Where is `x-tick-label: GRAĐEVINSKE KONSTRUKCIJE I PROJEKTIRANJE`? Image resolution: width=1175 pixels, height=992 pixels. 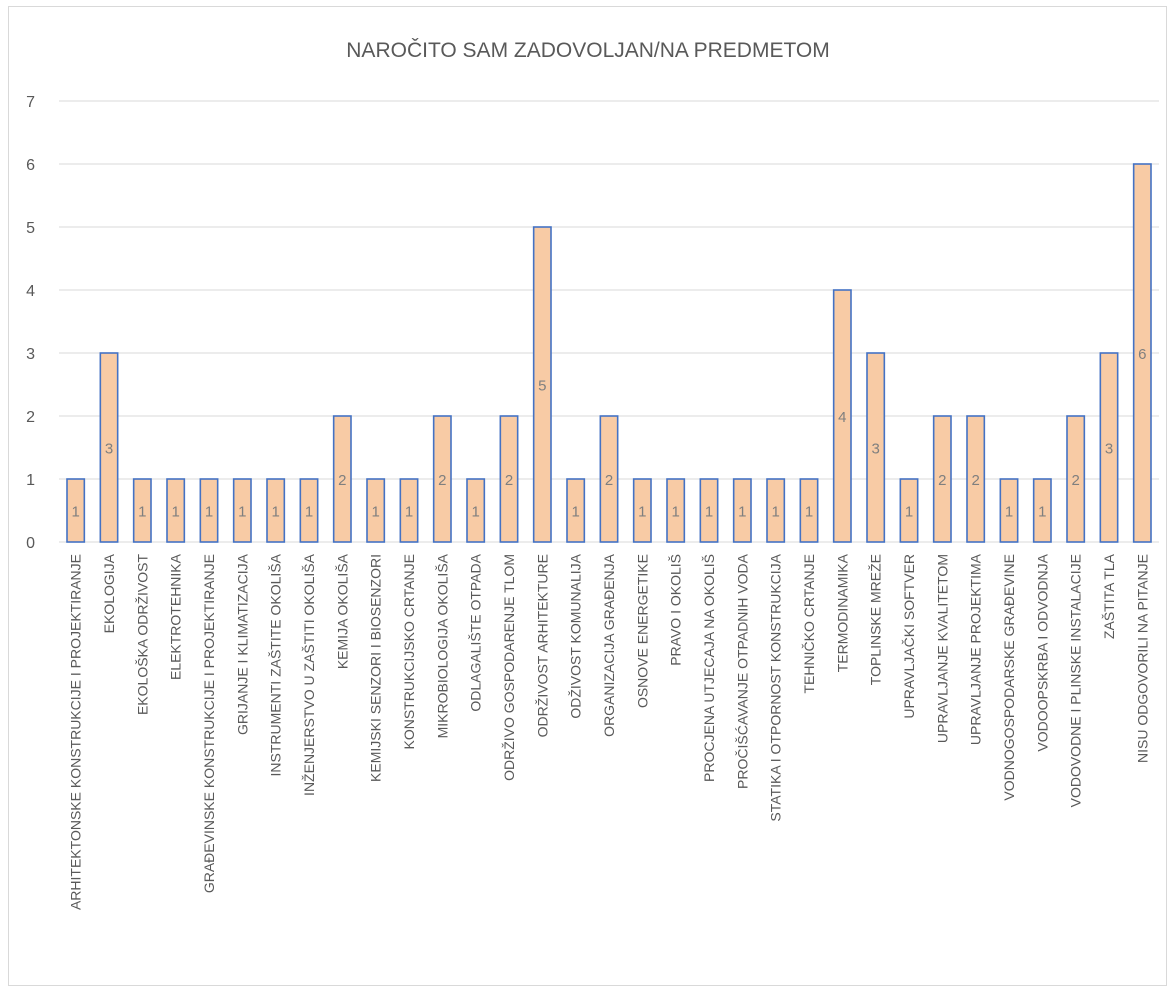
x-tick-label: GRAĐEVINSKE KONSTRUKCIJE I PROJEKTIRANJE is located at coordinates (209, 723).